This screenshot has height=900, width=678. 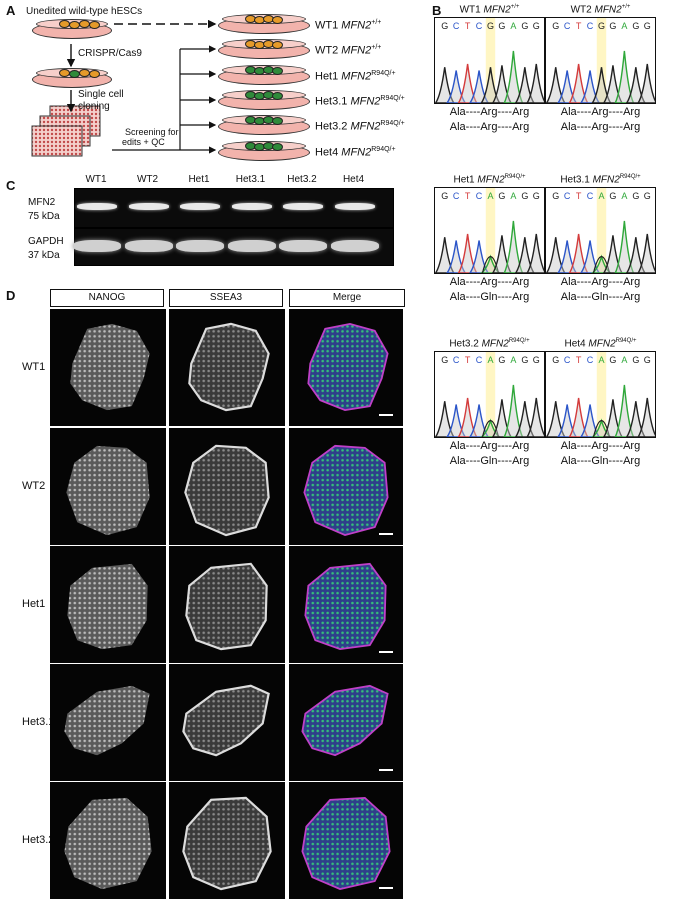 What do you see at coordinates (234, 208) in the screenshot?
I see `mfn2-blot` at bounding box center [234, 208].